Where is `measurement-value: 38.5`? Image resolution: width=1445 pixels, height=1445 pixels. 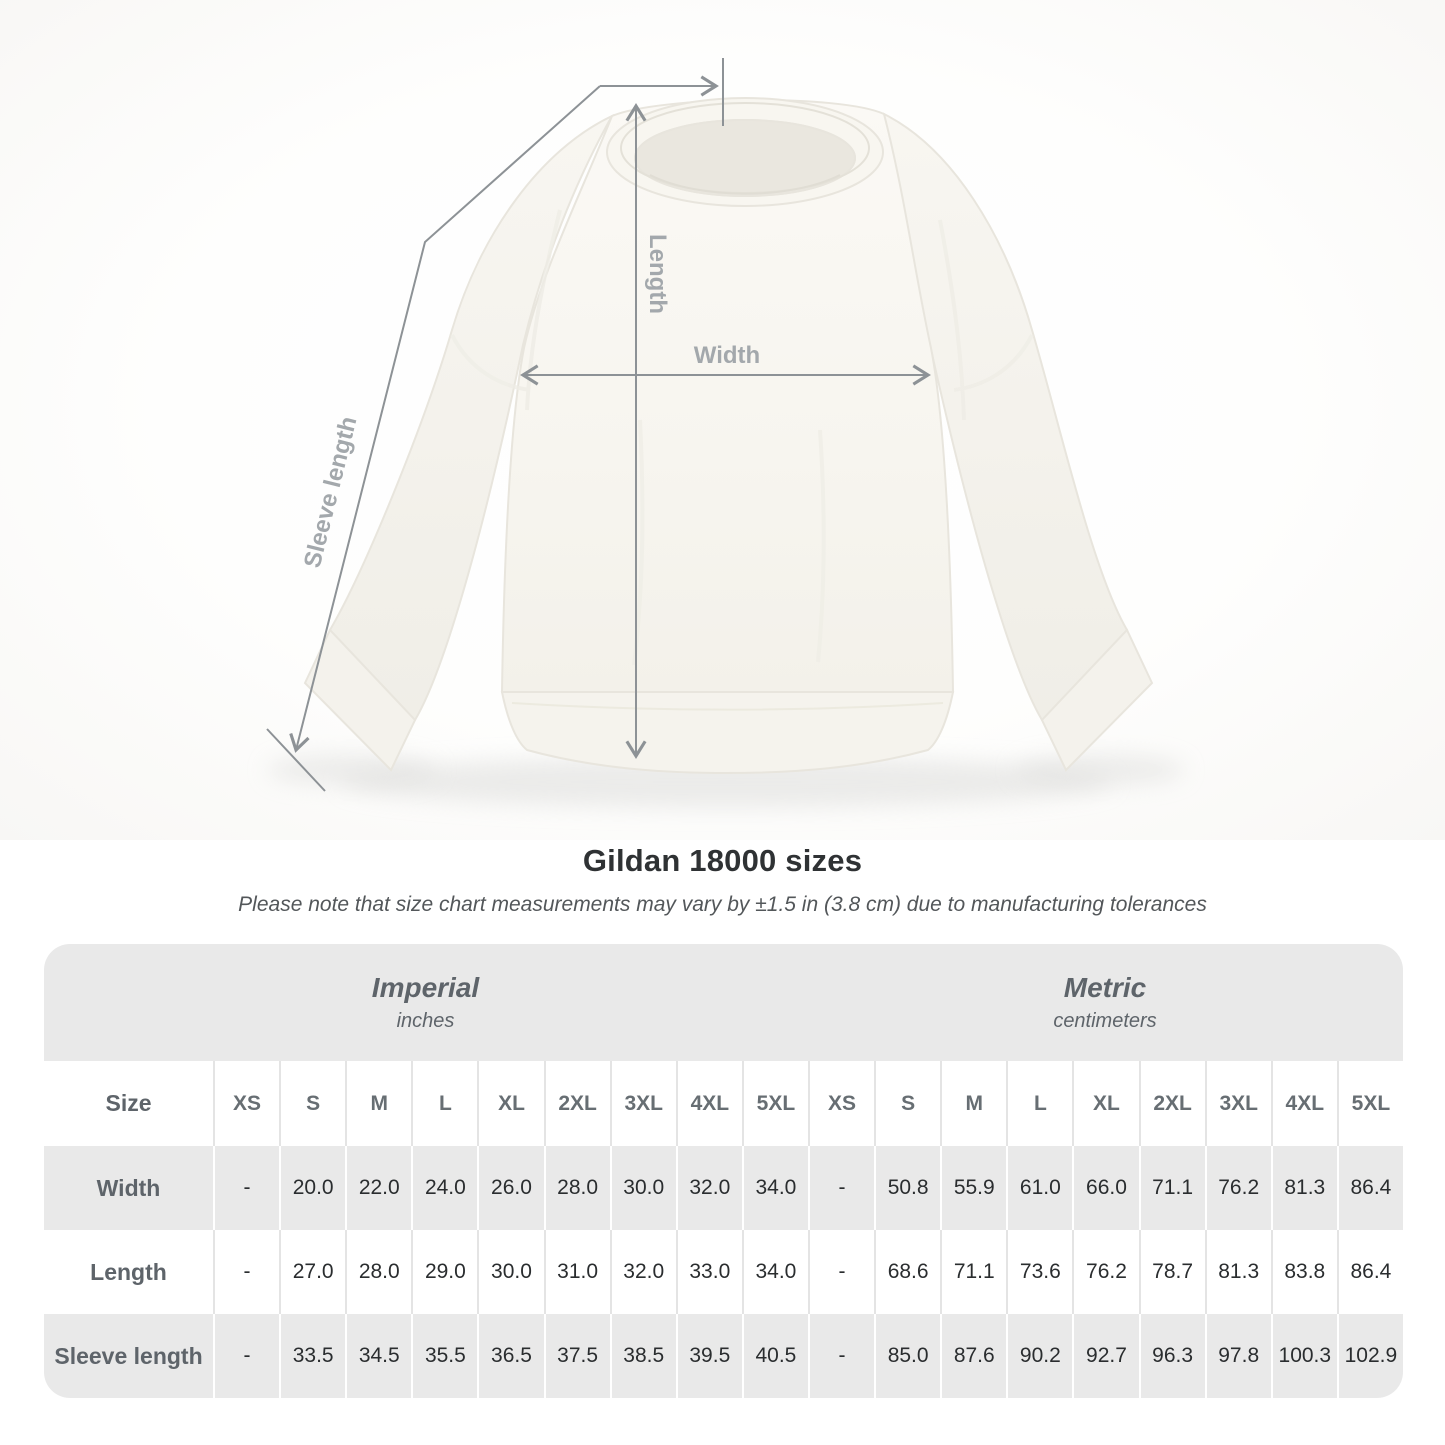 measurement-value: 38.5 is located at coordinates (642, 1356).